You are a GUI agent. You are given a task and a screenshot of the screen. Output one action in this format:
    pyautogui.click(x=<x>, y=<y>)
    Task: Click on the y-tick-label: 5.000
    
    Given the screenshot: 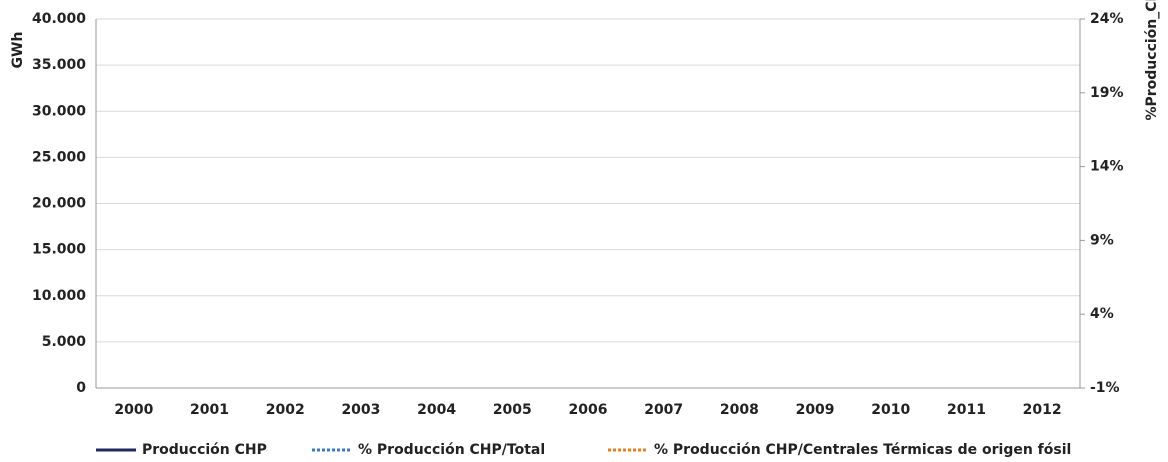 What is the action you would take?
    pyautogui.click(x=64, y=342)
    